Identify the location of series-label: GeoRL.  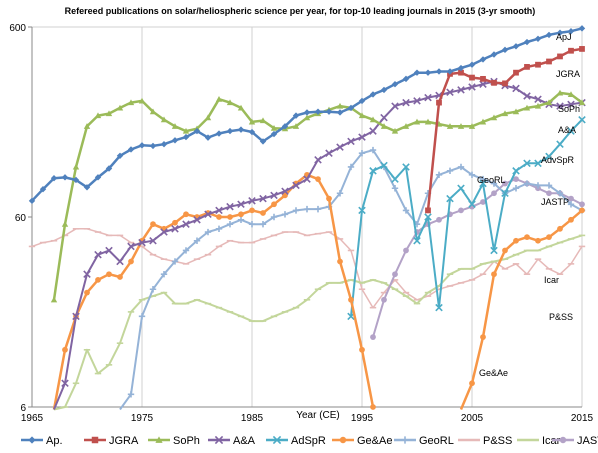
(491, 180).